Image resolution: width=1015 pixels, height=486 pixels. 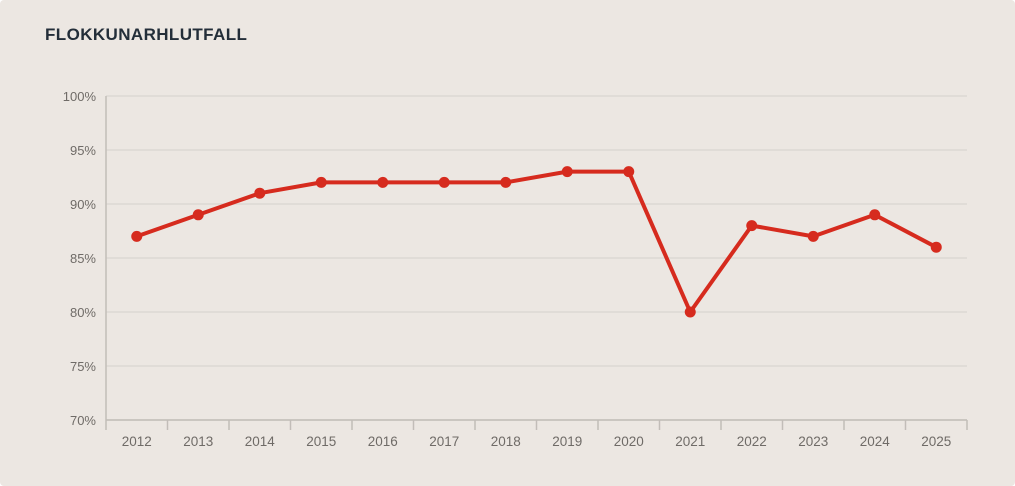 What do you see at coordinates (567, 172) in the screenshot?
I see `data-point-2019` at bounding box center [567, 172].